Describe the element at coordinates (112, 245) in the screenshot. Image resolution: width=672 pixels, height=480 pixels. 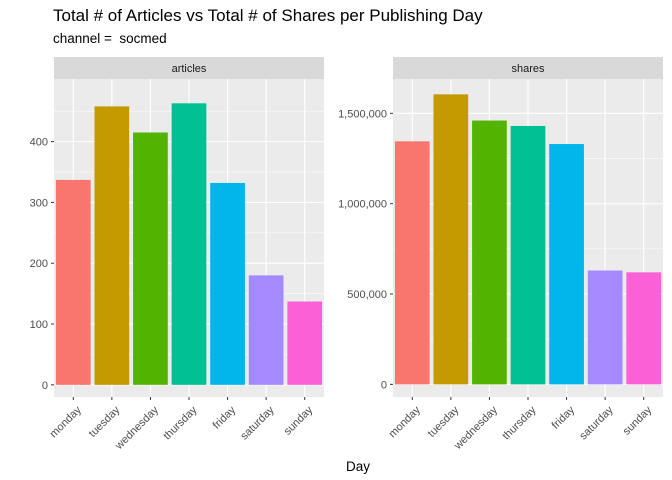
I see `bar-articles-tuesday` at that location.